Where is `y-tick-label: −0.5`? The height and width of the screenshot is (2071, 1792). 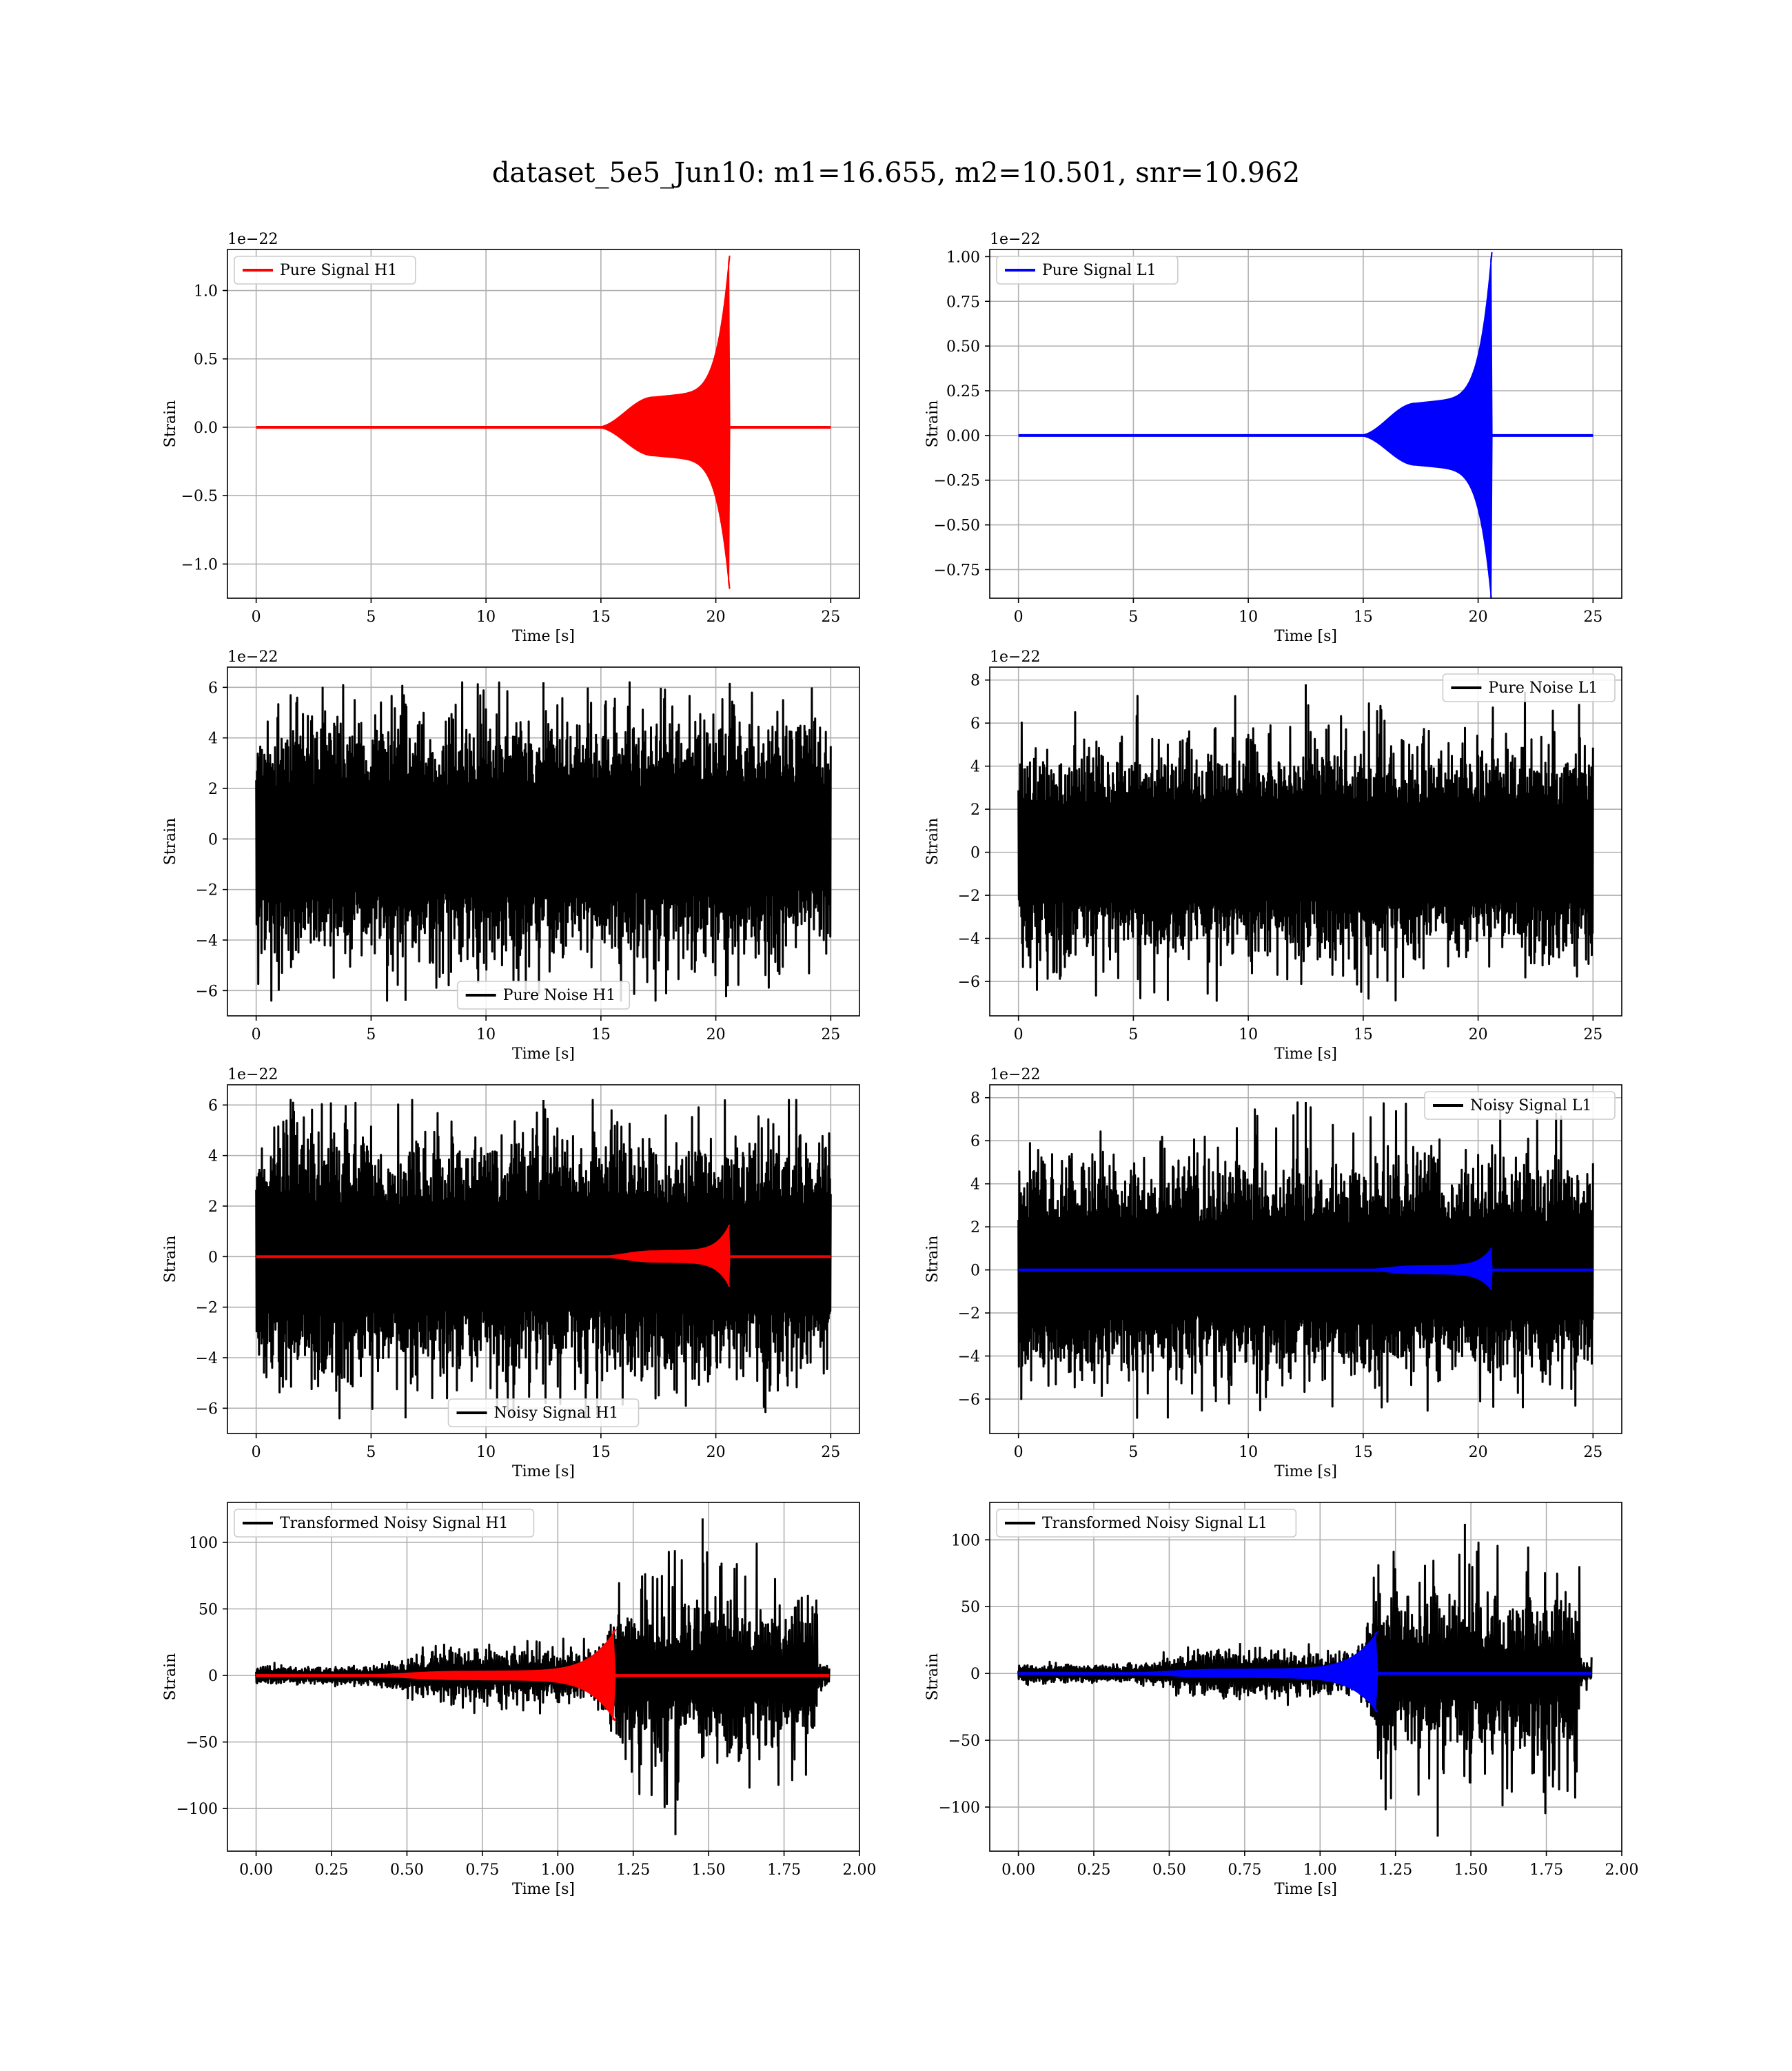
y-tick-label: −0.5 is located at coordinates (199, 496).